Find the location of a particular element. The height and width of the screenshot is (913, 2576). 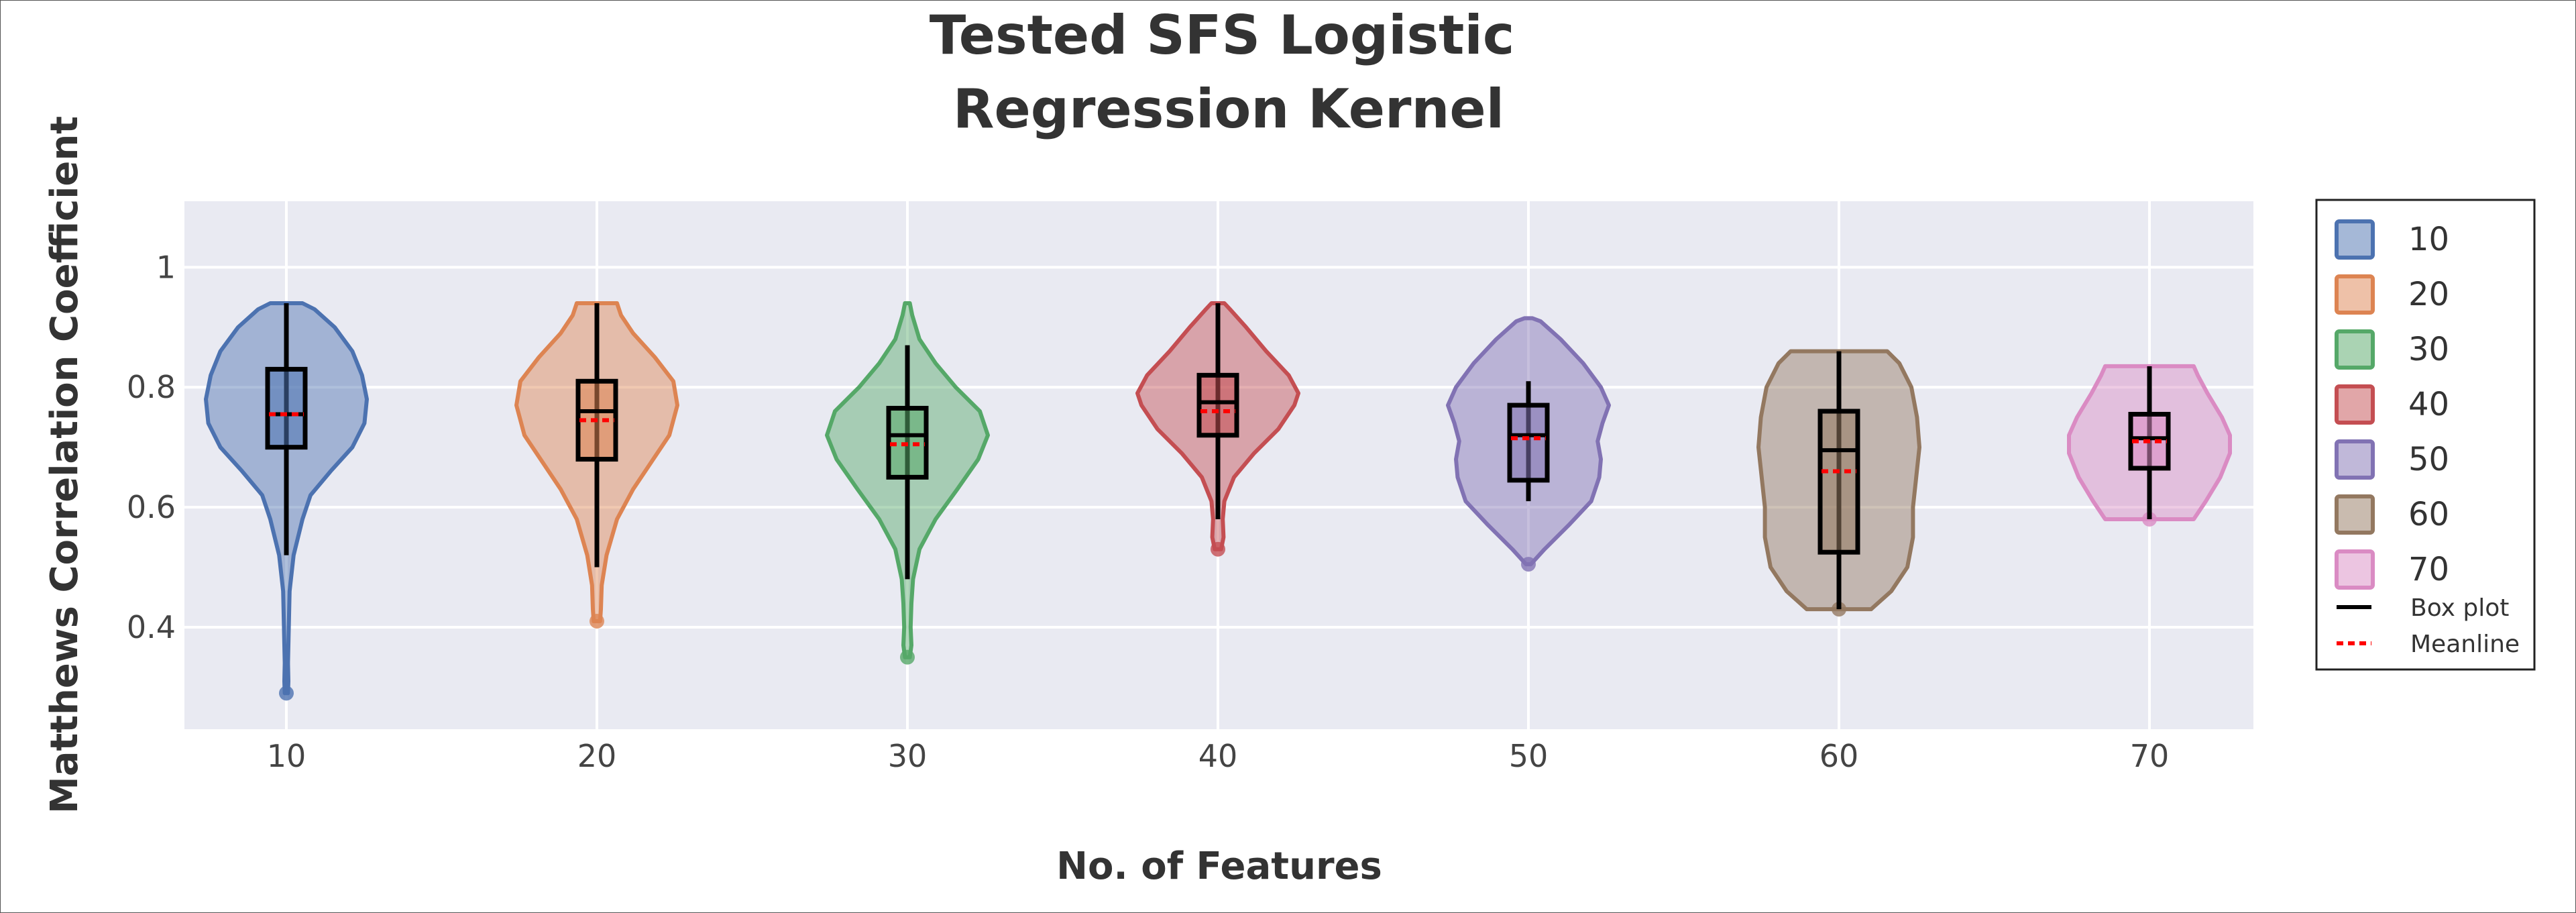

legend-label-60: 60 is located at coordinates (2428, 515).